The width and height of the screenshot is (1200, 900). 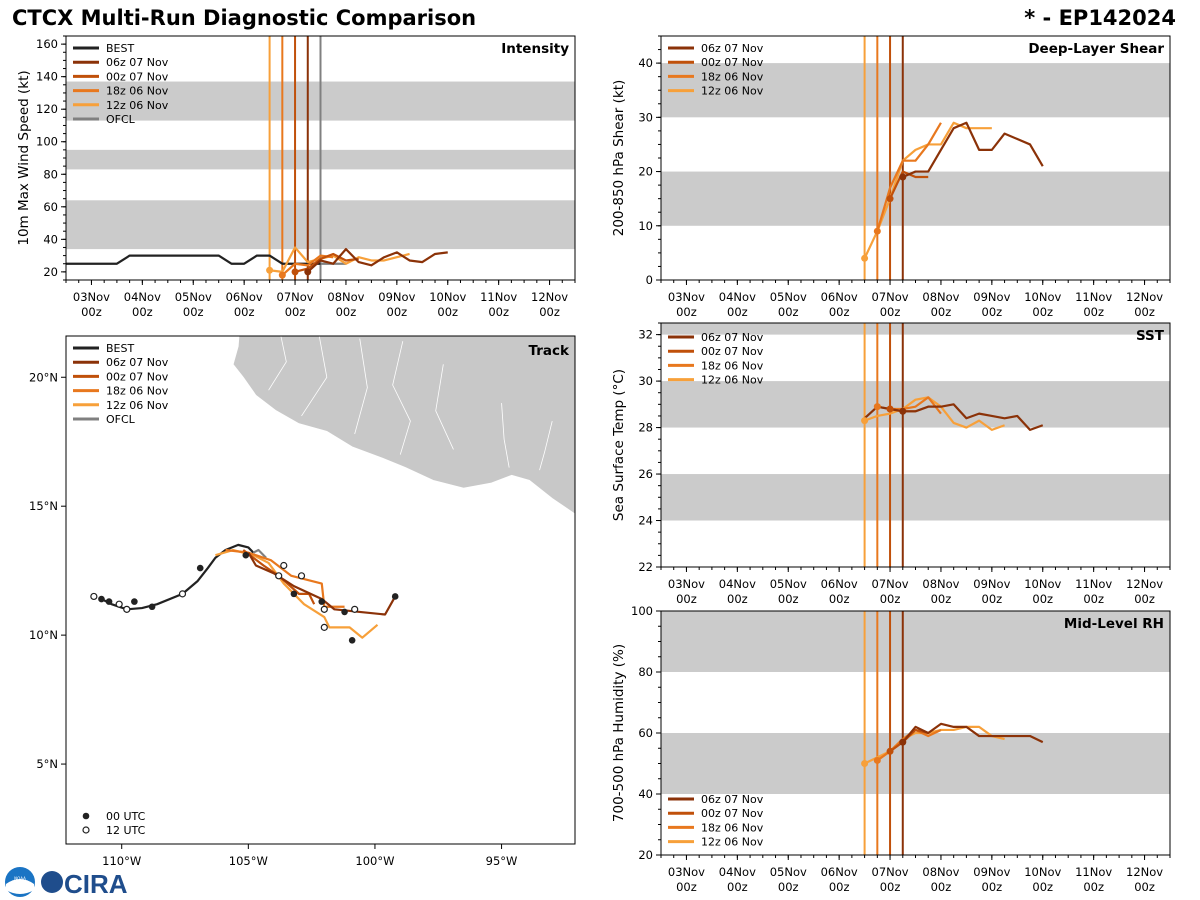 What do you see at coordinates (645, 567) in the screenshot?
I see `sst-ytick-label: 22` at bounding box center [645, 567].